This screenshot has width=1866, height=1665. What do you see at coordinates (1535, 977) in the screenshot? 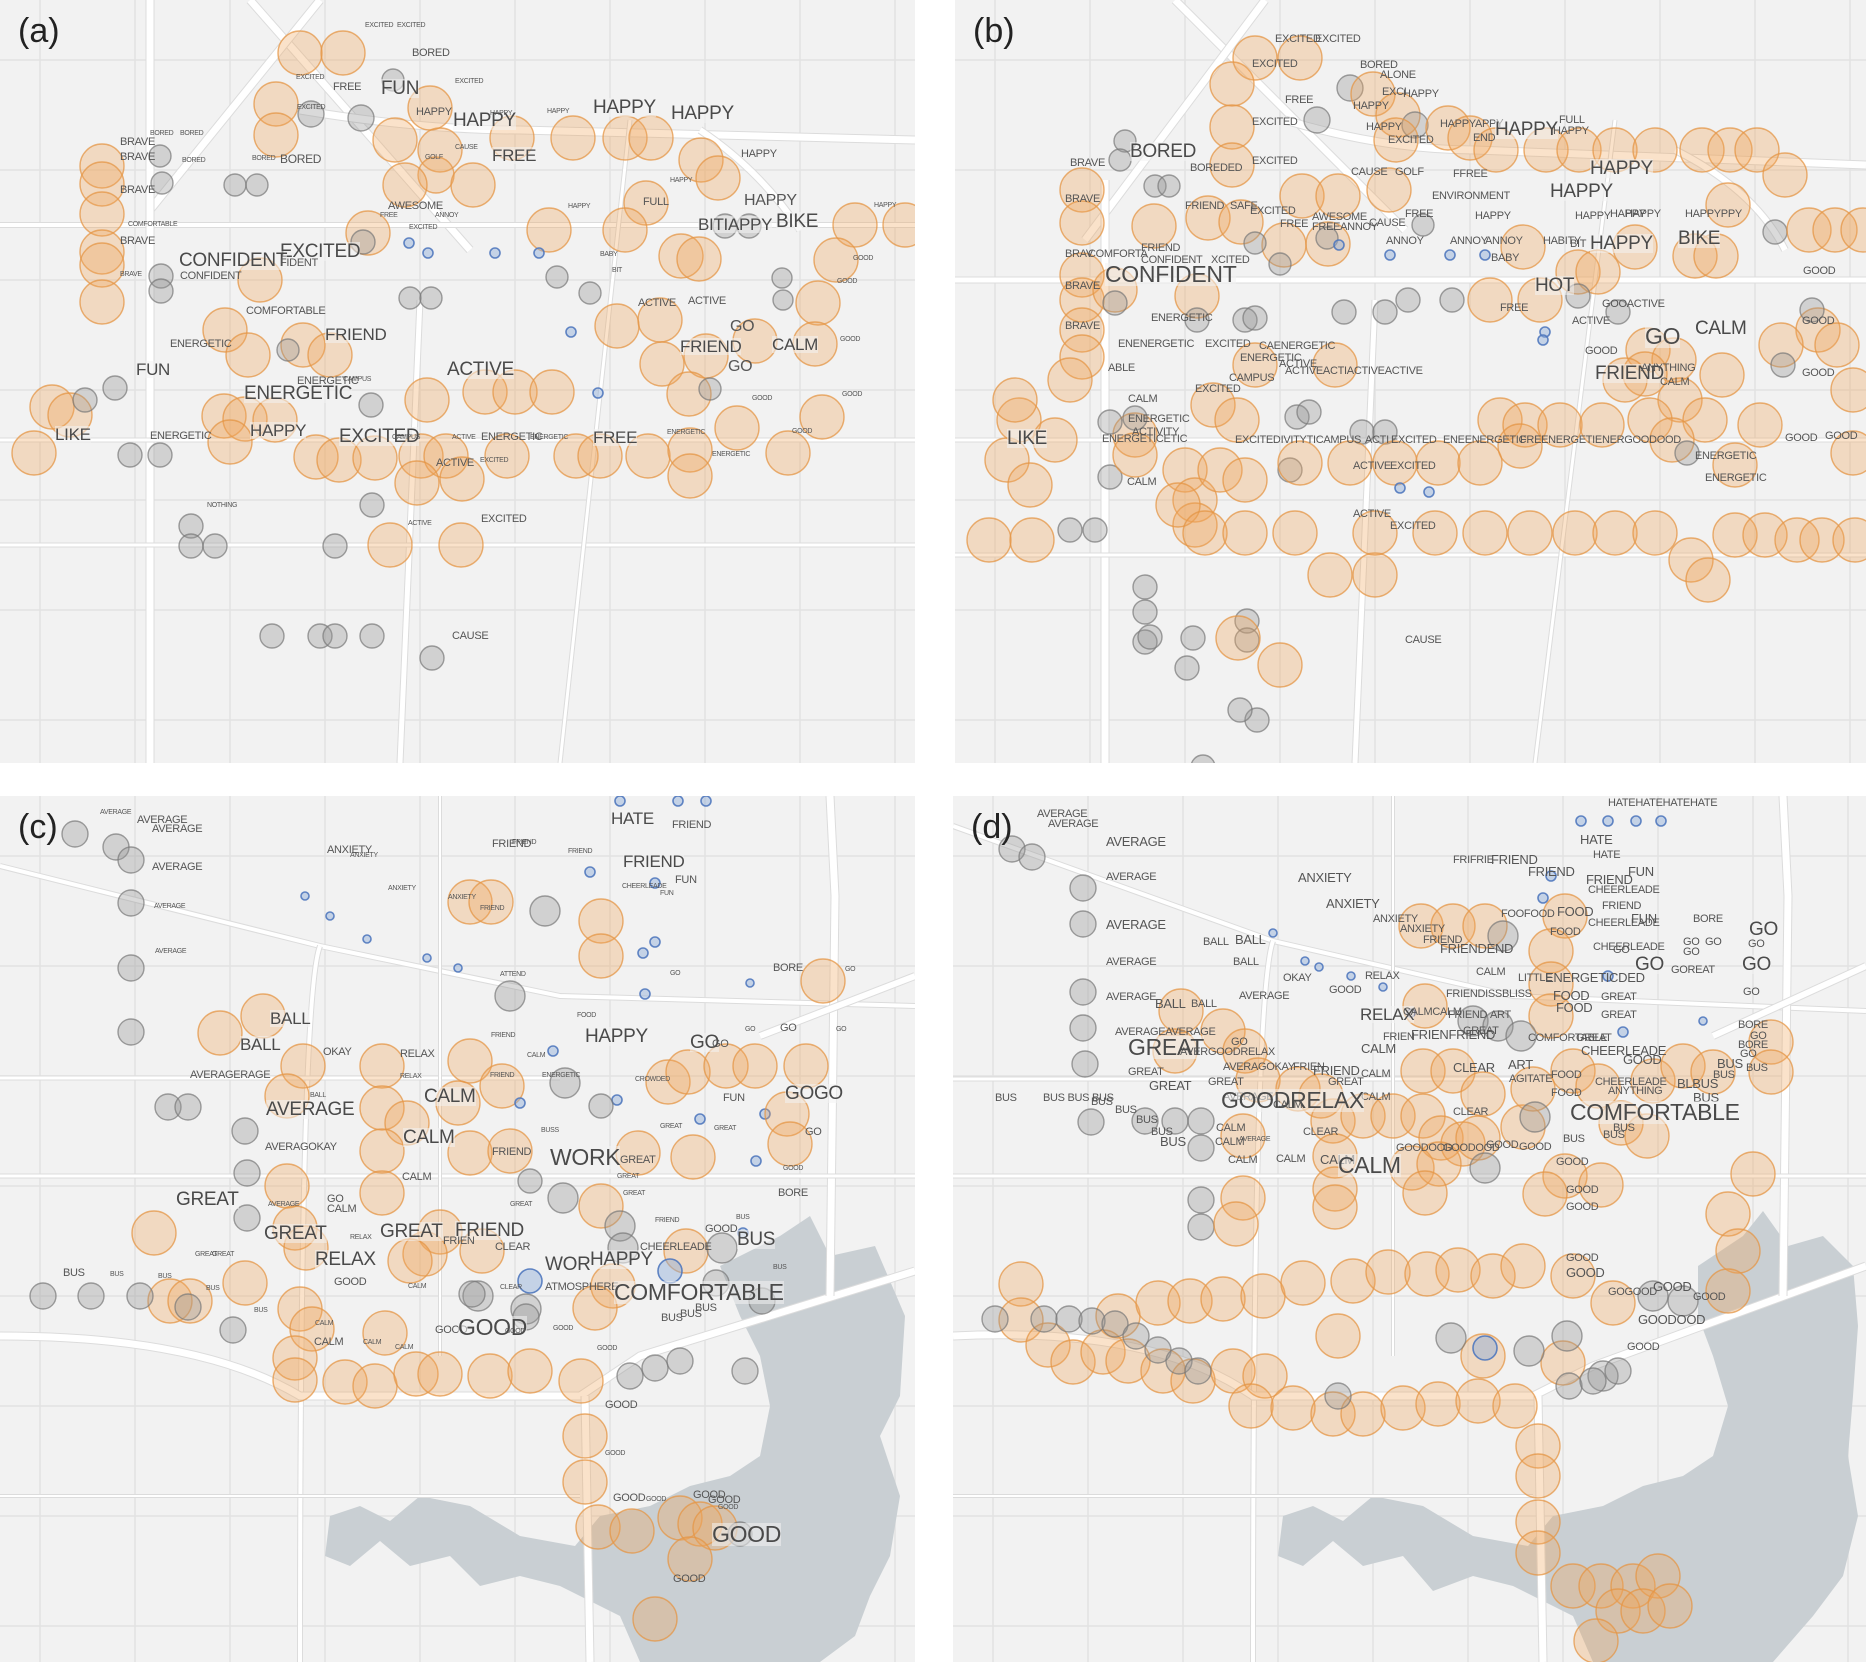
I see `word-label: LITTLE` at bounding box center [1535, 977].